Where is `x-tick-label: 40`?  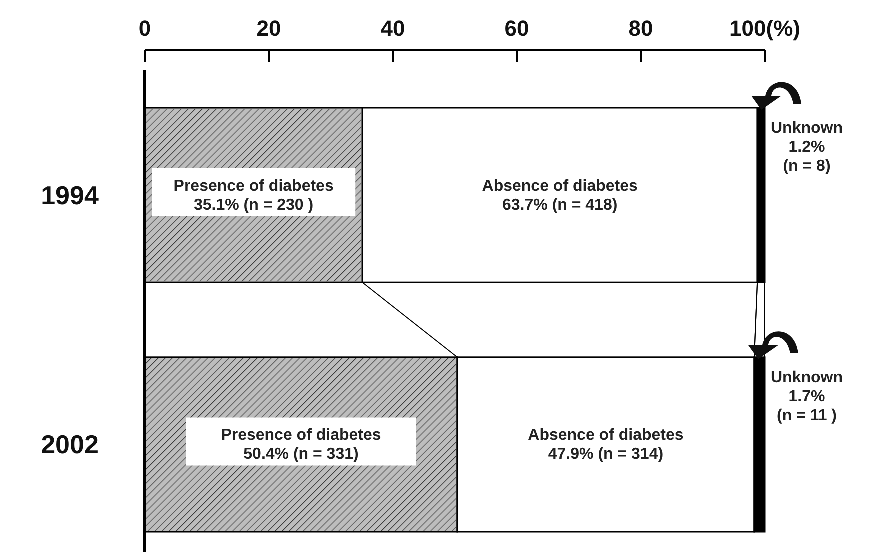 x-tick-label: 40 is located at coordinates (393, 28).